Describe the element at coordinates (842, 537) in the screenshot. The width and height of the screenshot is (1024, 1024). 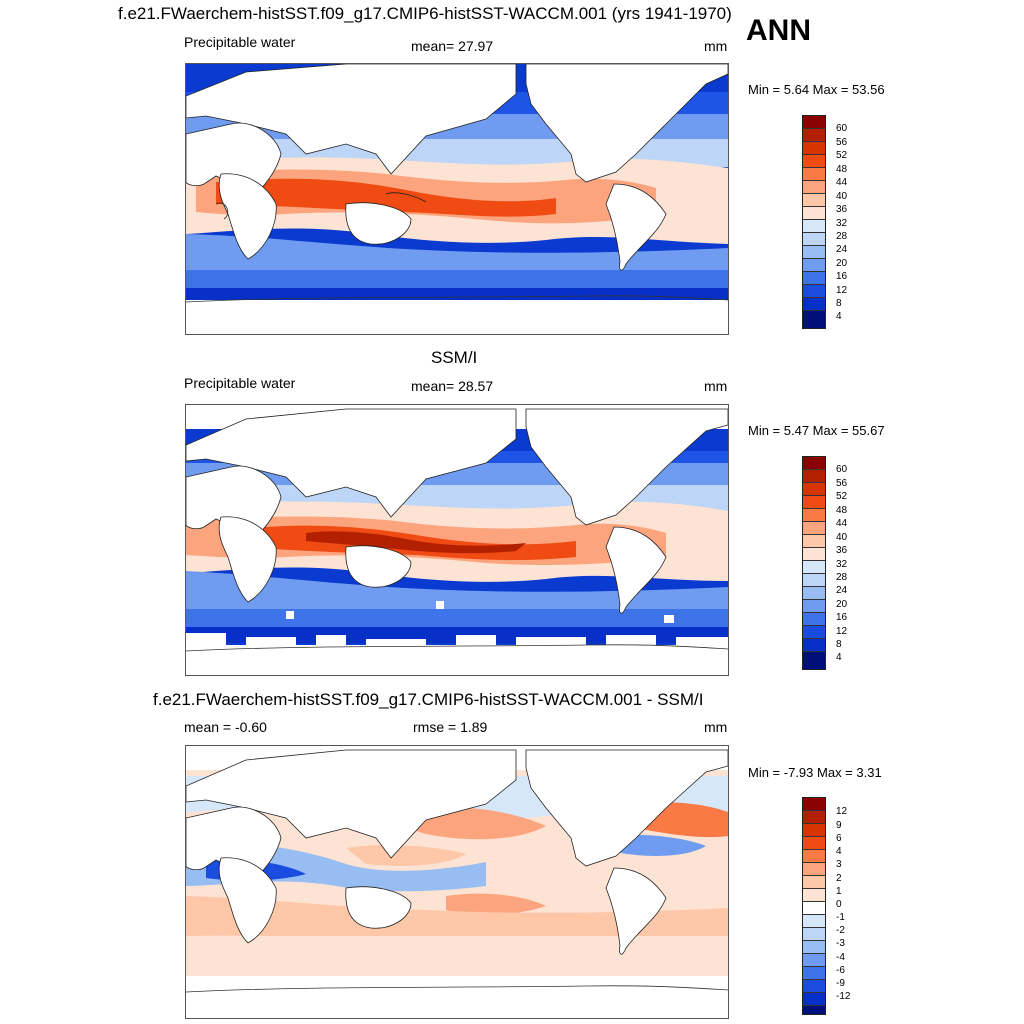
I see `cbar2-tick: 40` at that location.